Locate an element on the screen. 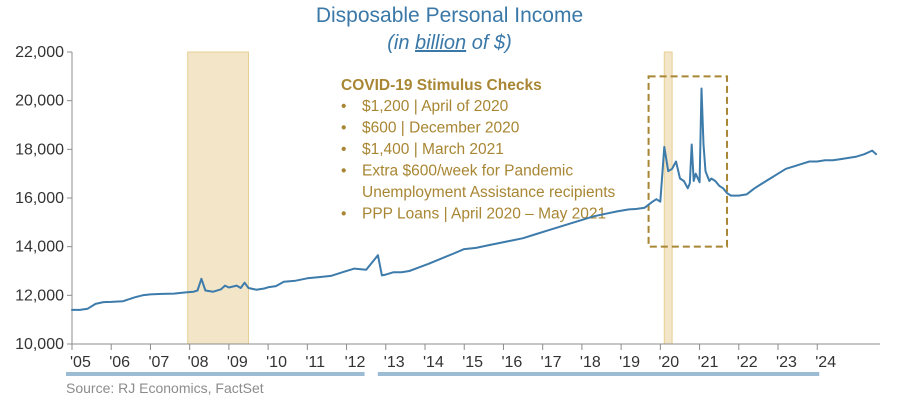  x-tick-label: '16 is located at coordinates (511, 362).